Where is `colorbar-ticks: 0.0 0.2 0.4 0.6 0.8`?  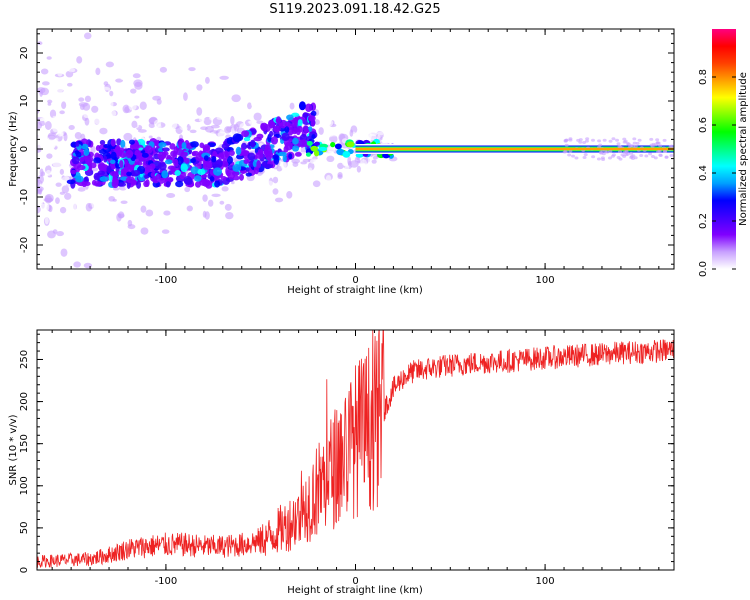 colorbar-ticks: 0.0 0.2 0.4 0.6 0.8 is located at coordinates (717, 173).